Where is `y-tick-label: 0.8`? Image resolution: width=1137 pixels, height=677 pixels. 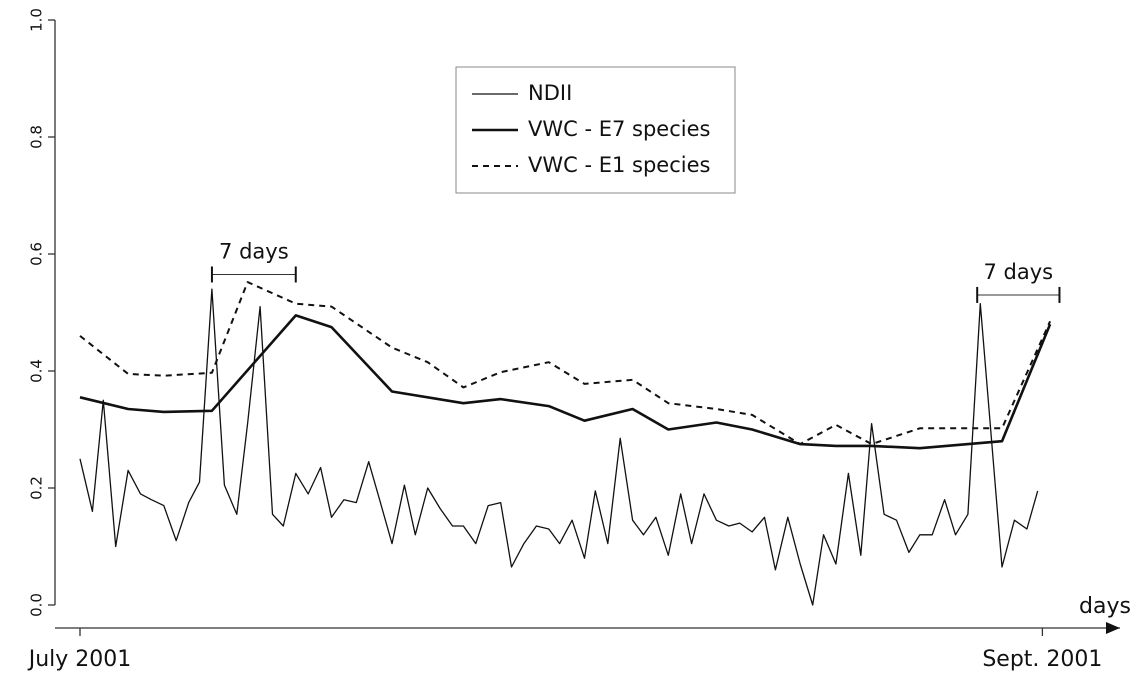
y-tick-label: 0.8 is located at coordinates (37, 137).